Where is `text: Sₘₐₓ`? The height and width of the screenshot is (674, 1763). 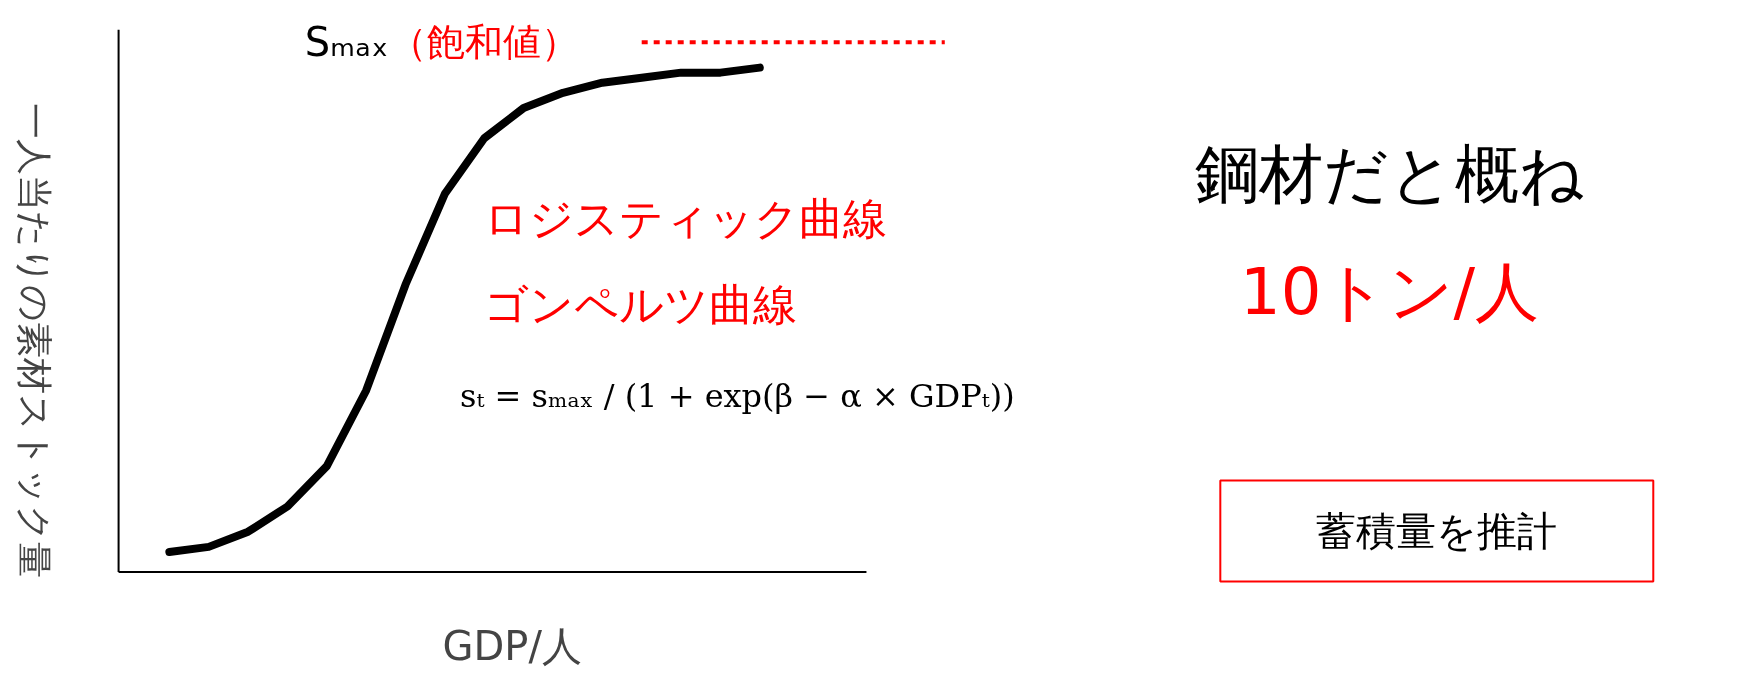 text: Sₘₐₓ is located at coordinates (346, 42).